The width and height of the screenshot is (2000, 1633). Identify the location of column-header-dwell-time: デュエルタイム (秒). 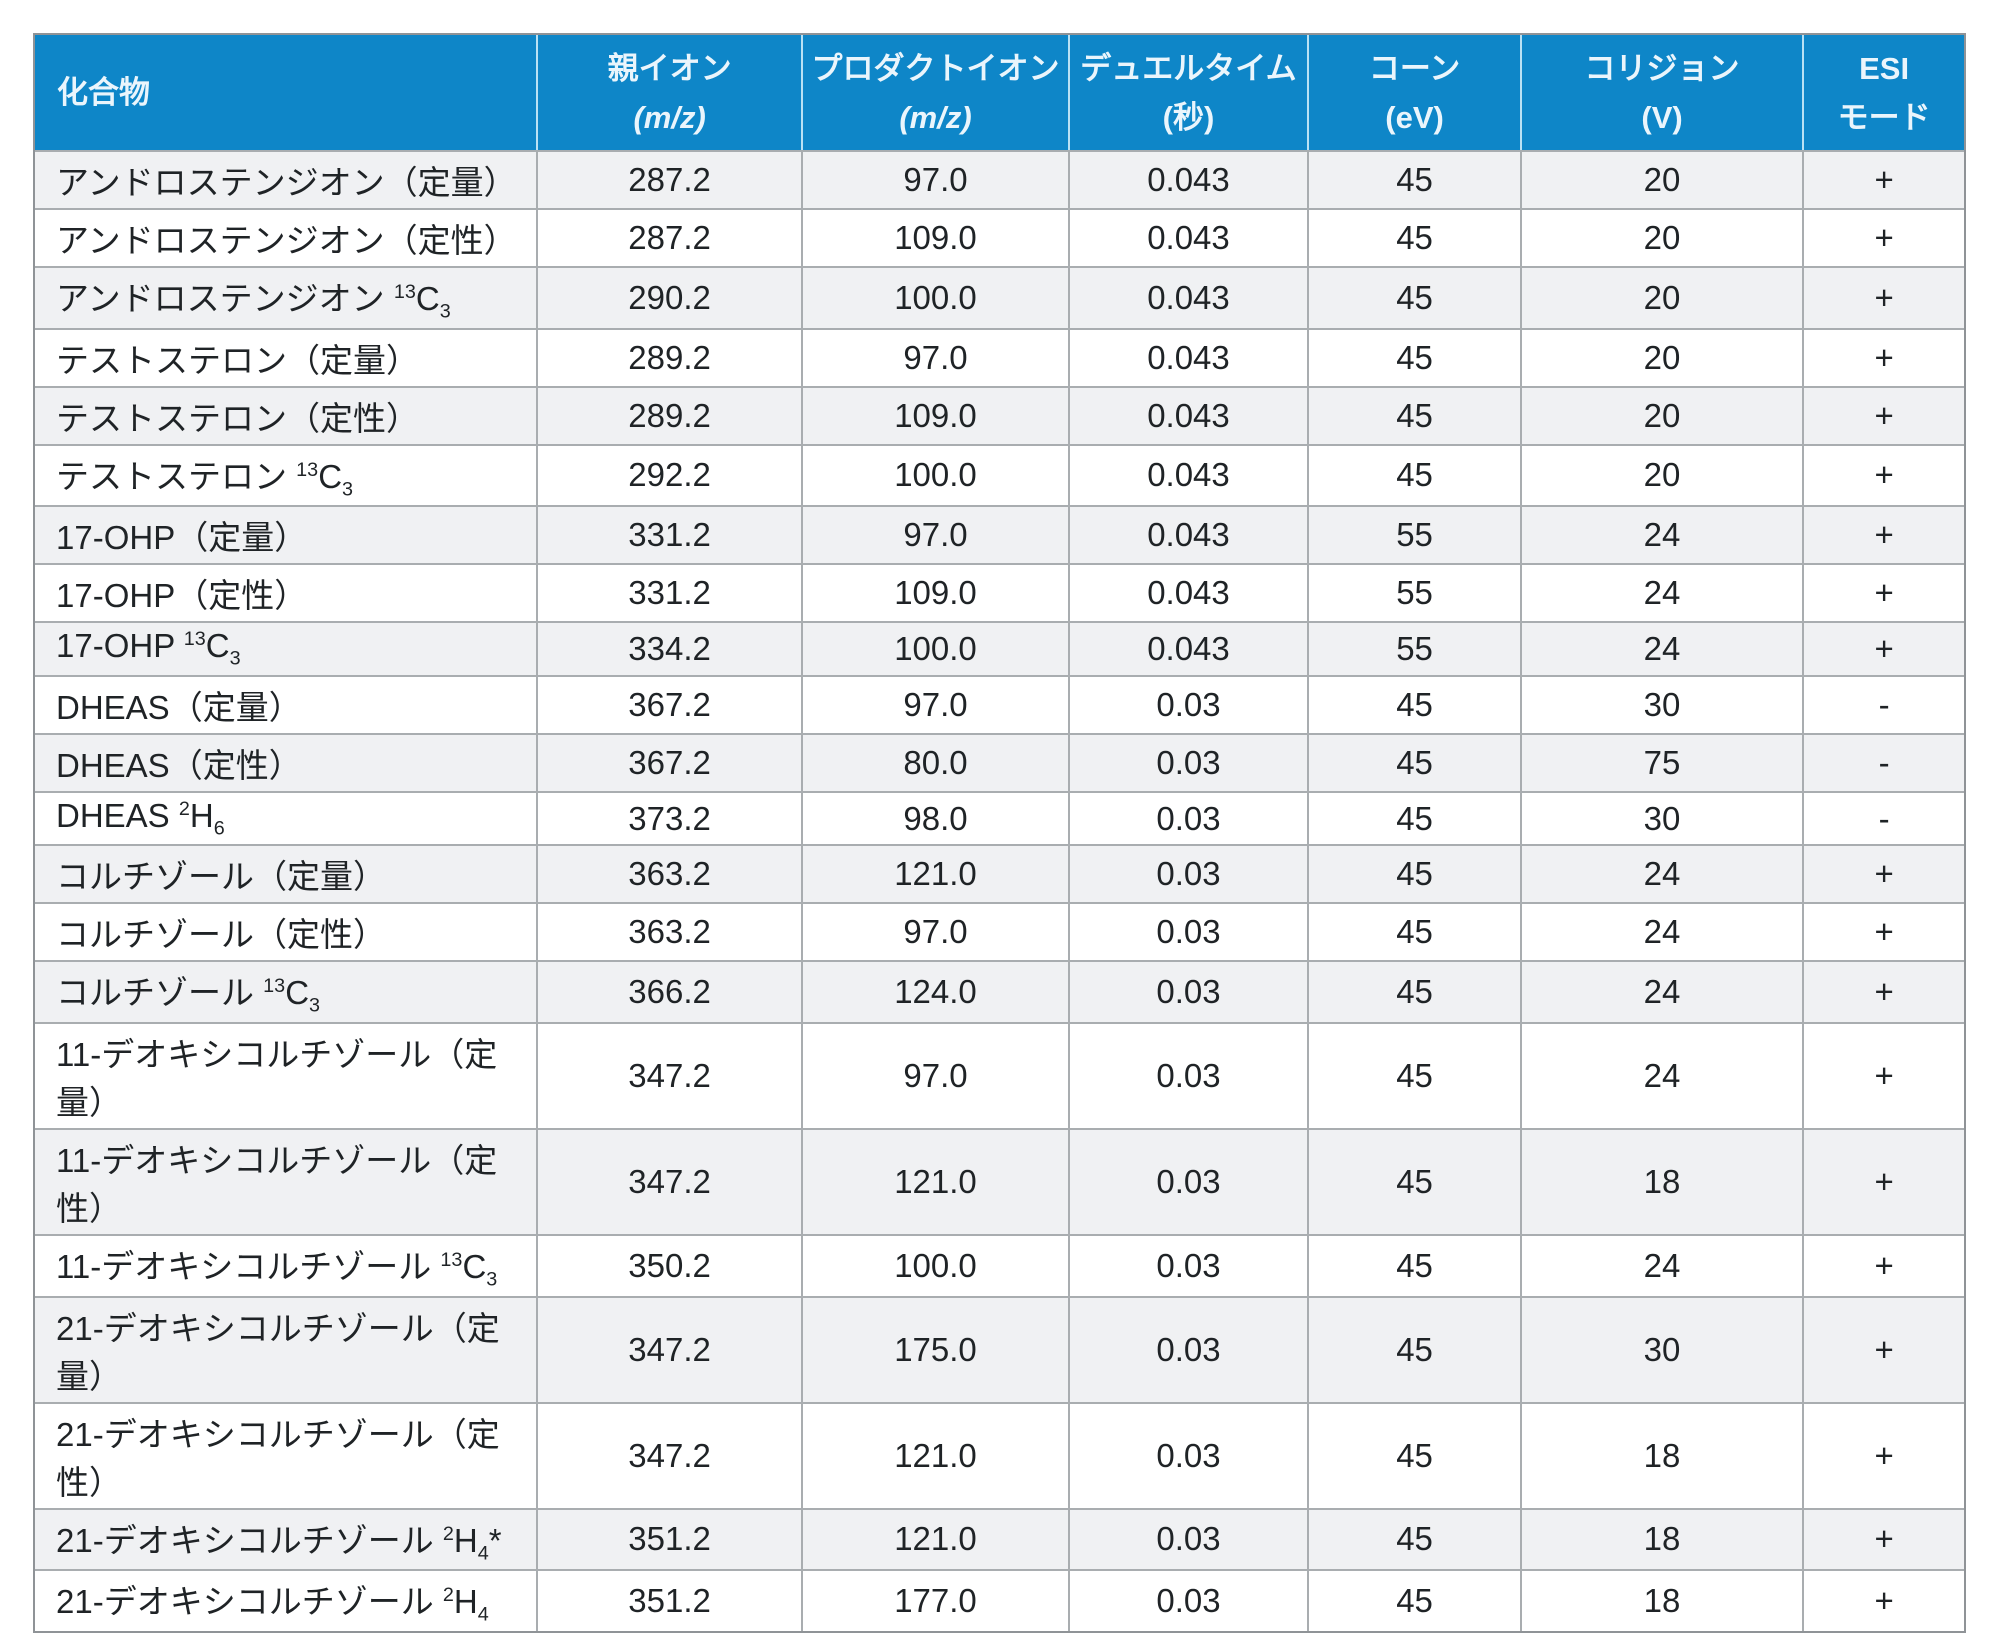
(1189, 92).